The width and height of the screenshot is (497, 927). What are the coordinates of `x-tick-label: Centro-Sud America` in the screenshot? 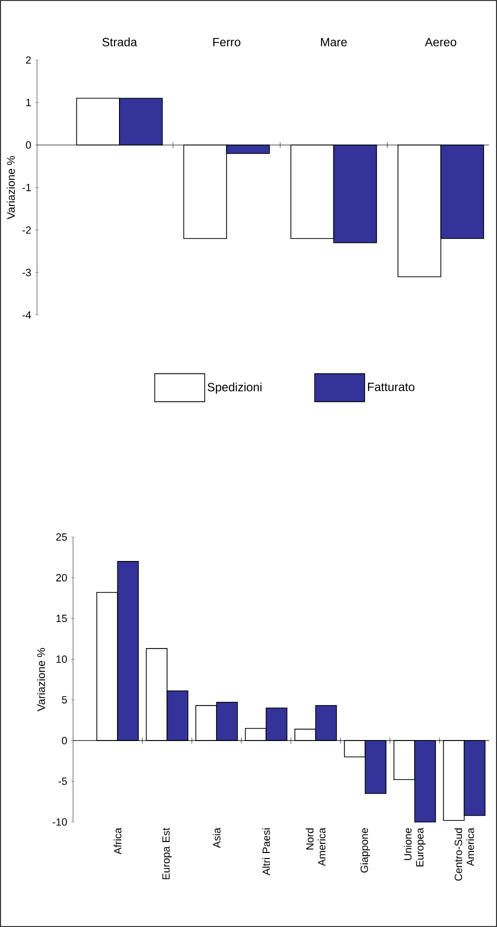 It's located at (464, 854).